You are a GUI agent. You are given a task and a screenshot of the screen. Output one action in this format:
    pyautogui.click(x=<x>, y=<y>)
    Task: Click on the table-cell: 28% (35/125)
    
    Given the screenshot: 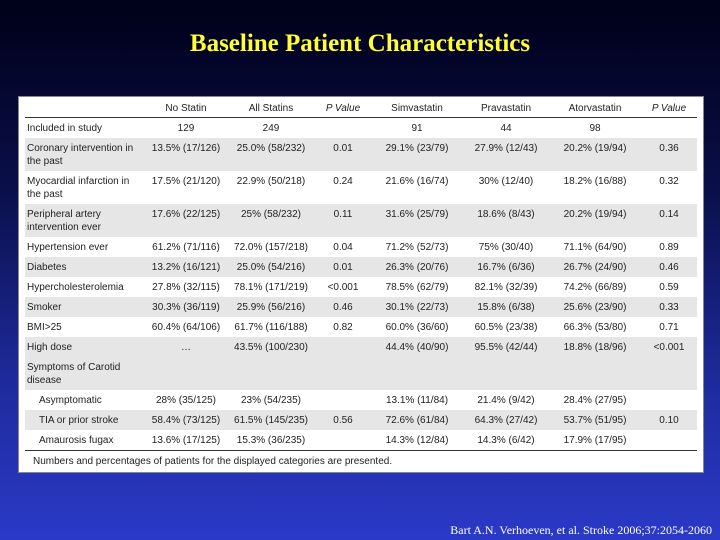 What is the action you would take?
    pyautogui.click(x=186, y=400)
    